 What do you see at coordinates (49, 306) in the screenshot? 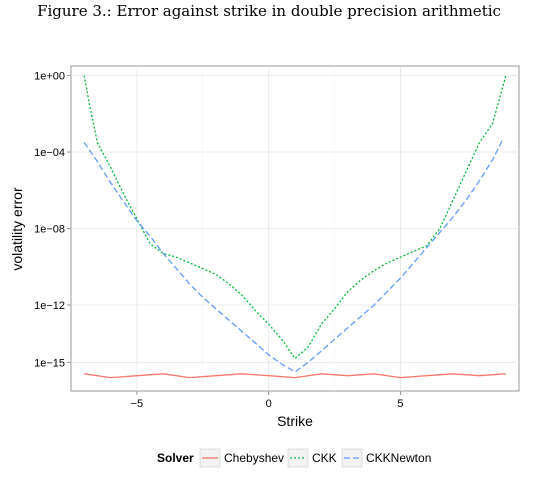
I see `y-tick-label: 1e−12` at bounding box center [49, 306].